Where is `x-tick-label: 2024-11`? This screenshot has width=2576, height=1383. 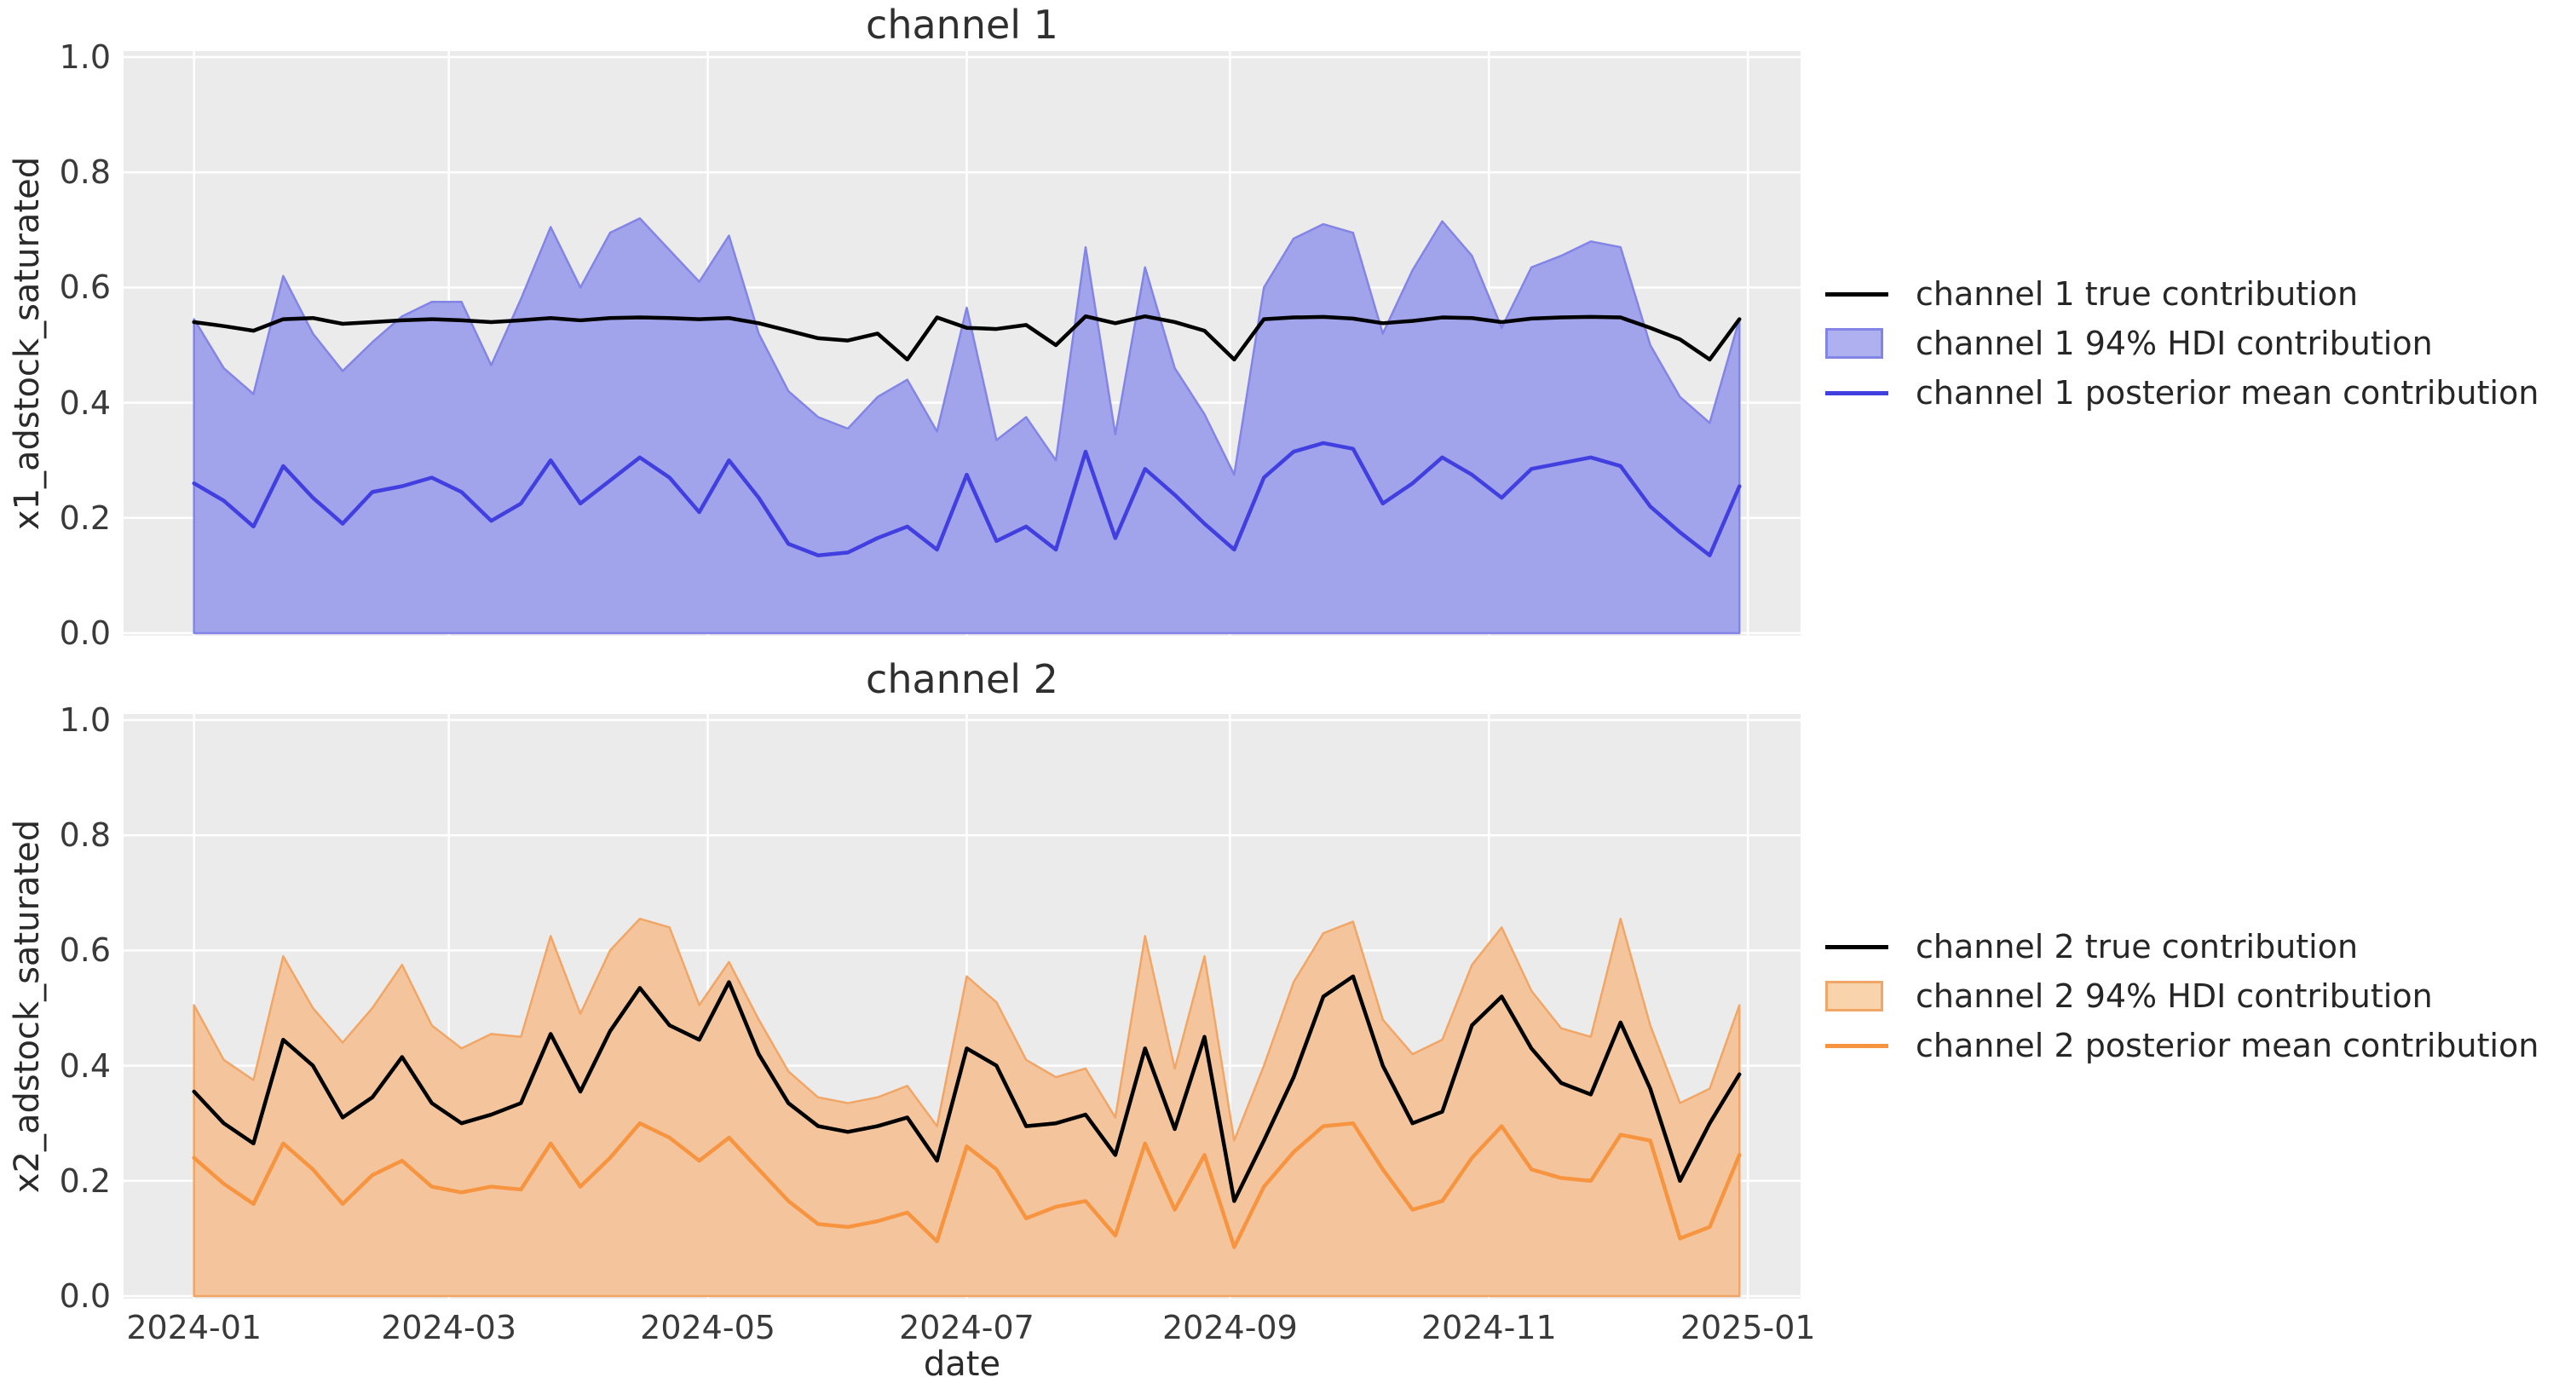 x-tick-label: 2024-11 is located at coordinates (1489, 1327).